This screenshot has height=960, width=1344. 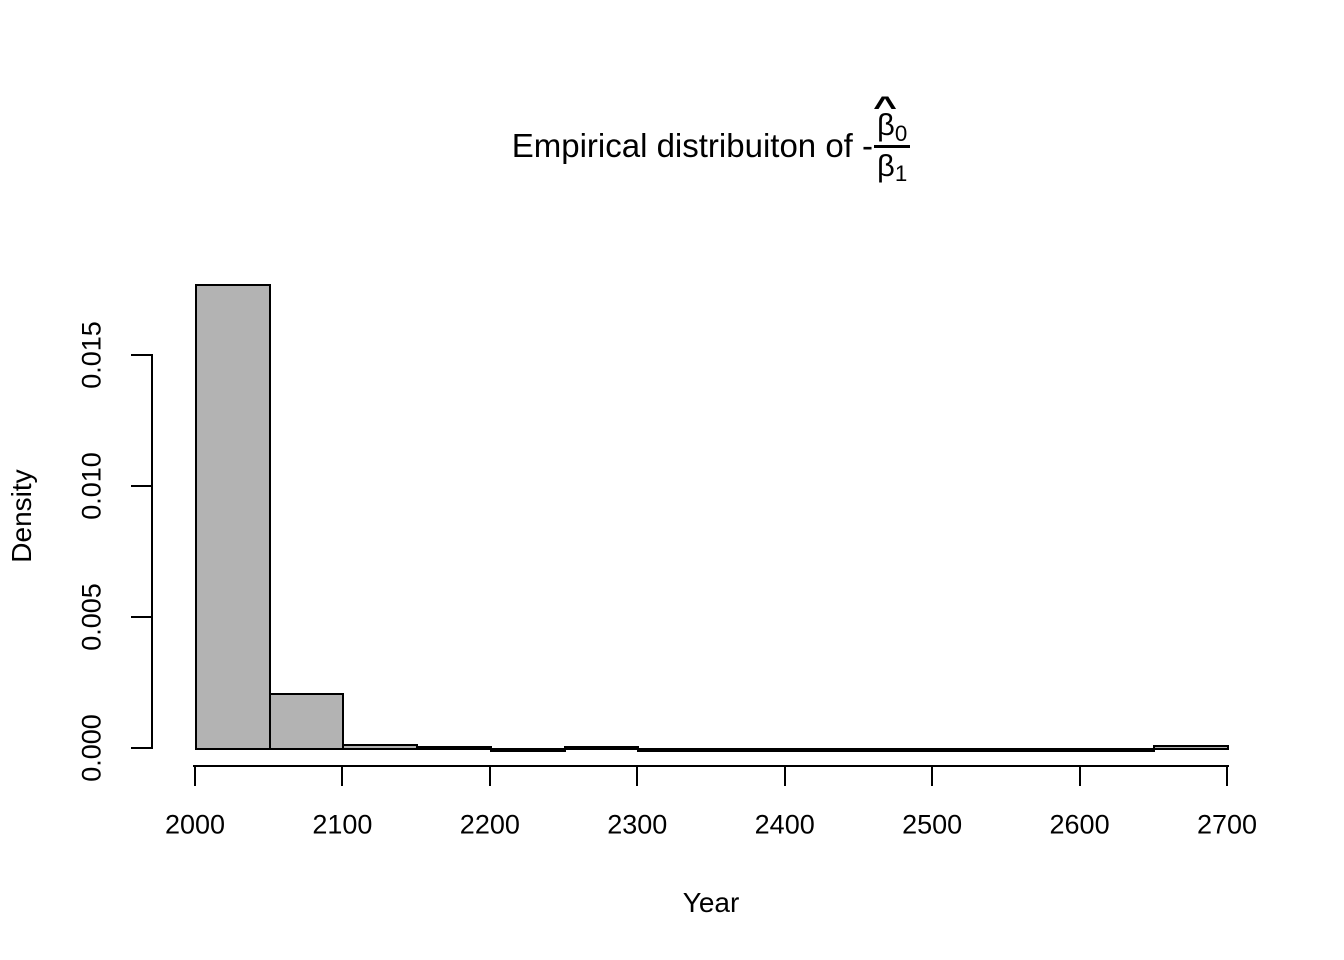 I want to click on hat-icon: ^, so click(x=885, y=106).